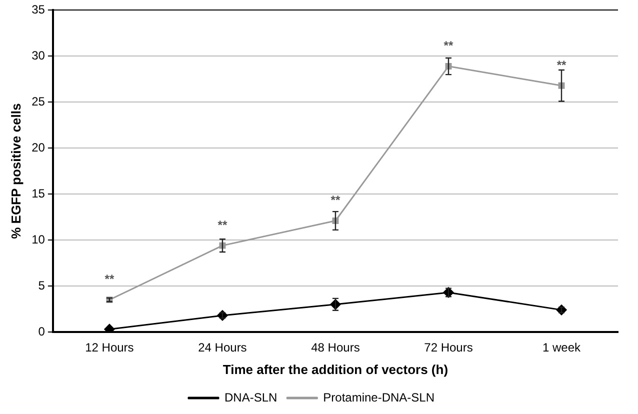 Image resolution: width=638 pixels, height=414 pixels. Describe the element at coordinates (335, 347) in the screenshot. I see `x-tick-label: 48 Hours` at that location.